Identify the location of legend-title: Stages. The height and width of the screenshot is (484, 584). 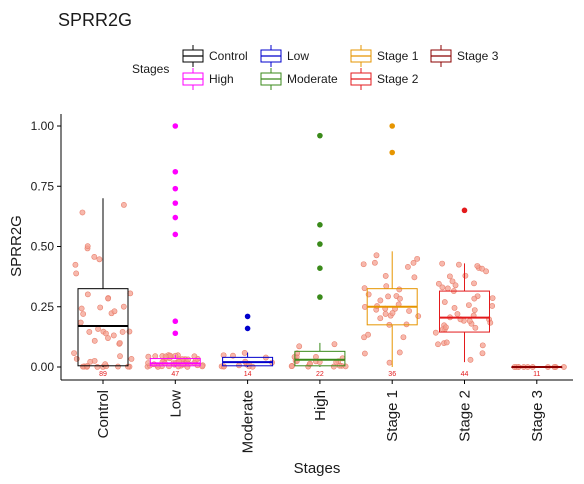
(150, 69).